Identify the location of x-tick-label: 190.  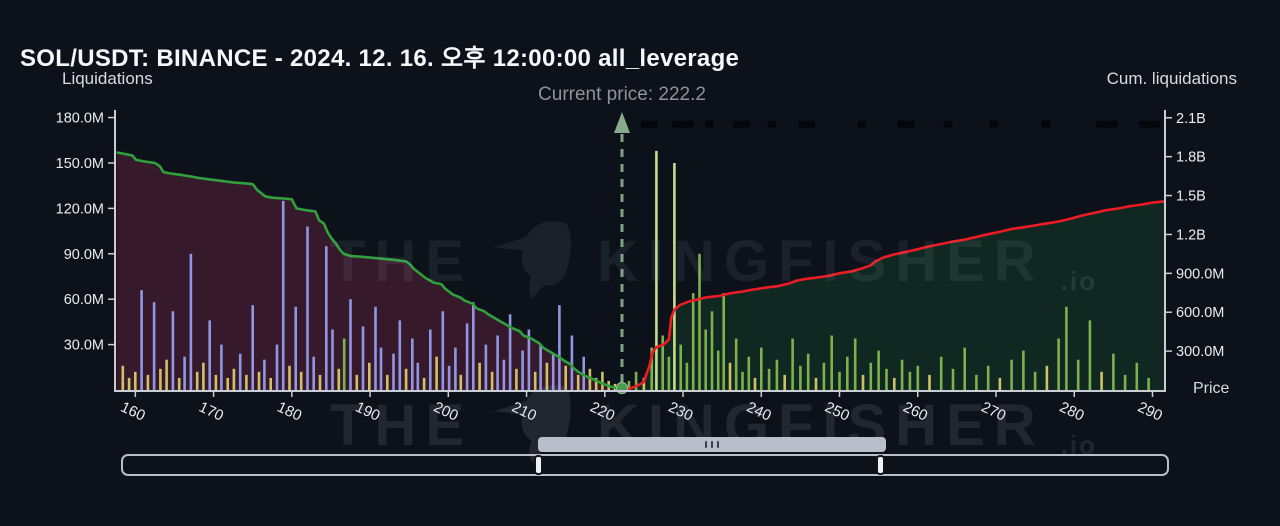
(368, 412).